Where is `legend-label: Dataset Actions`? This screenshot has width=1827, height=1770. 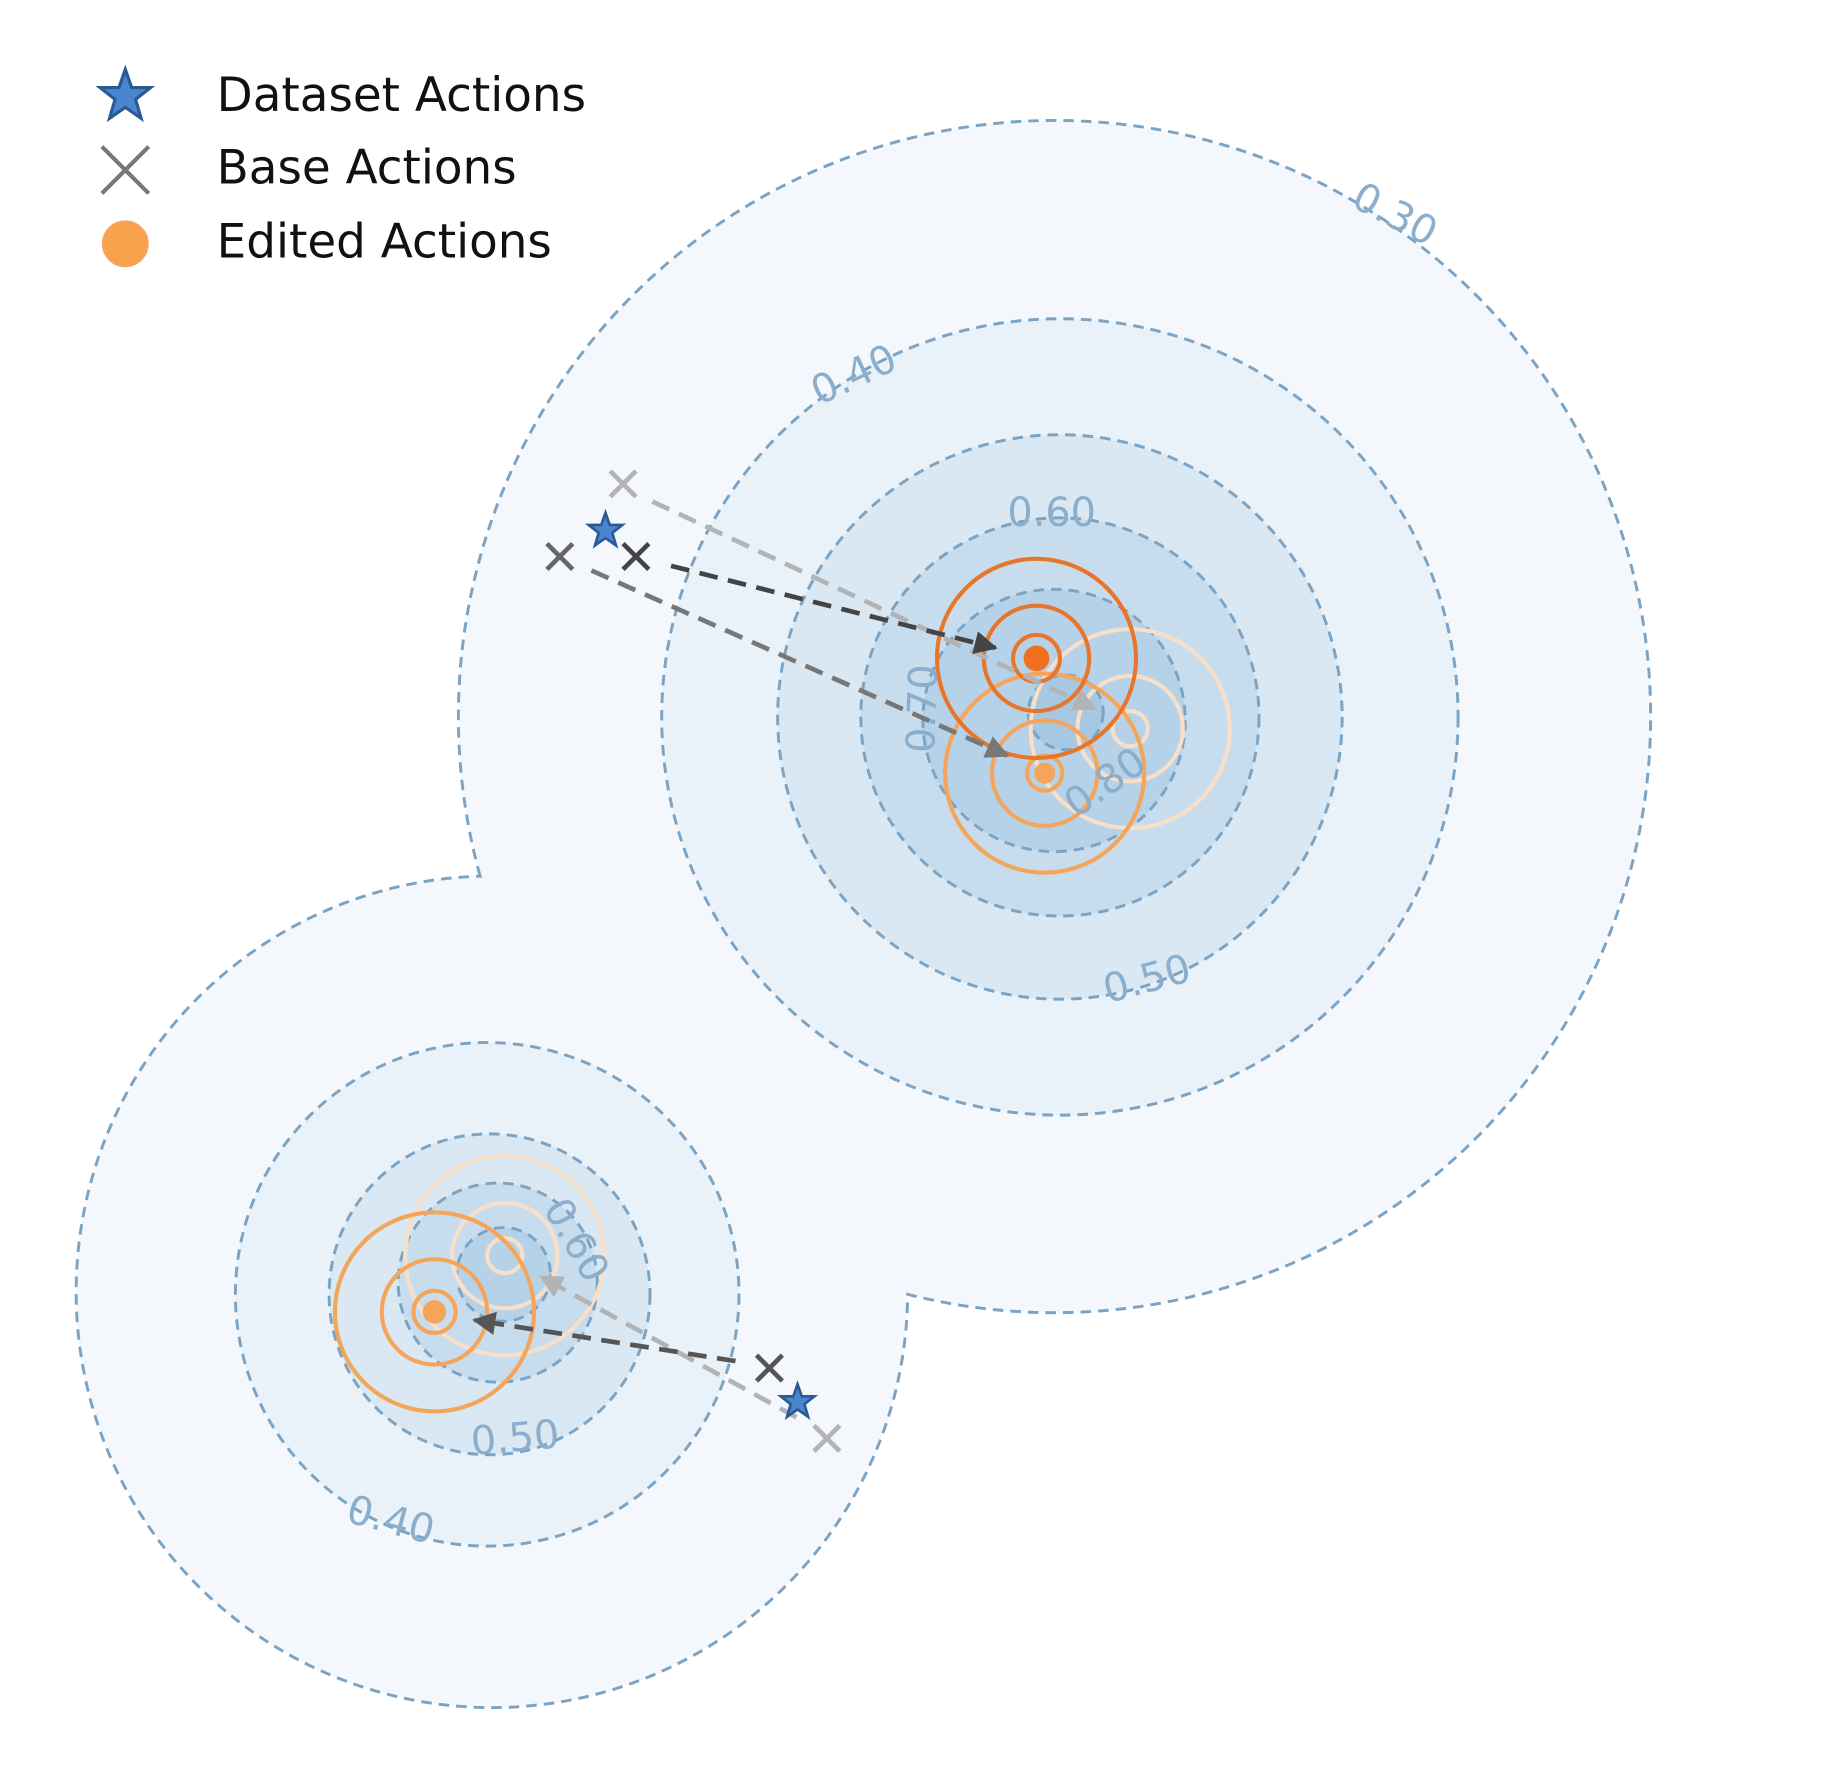
legend-label: Dataset Actions is located at coordinates (401, 96).